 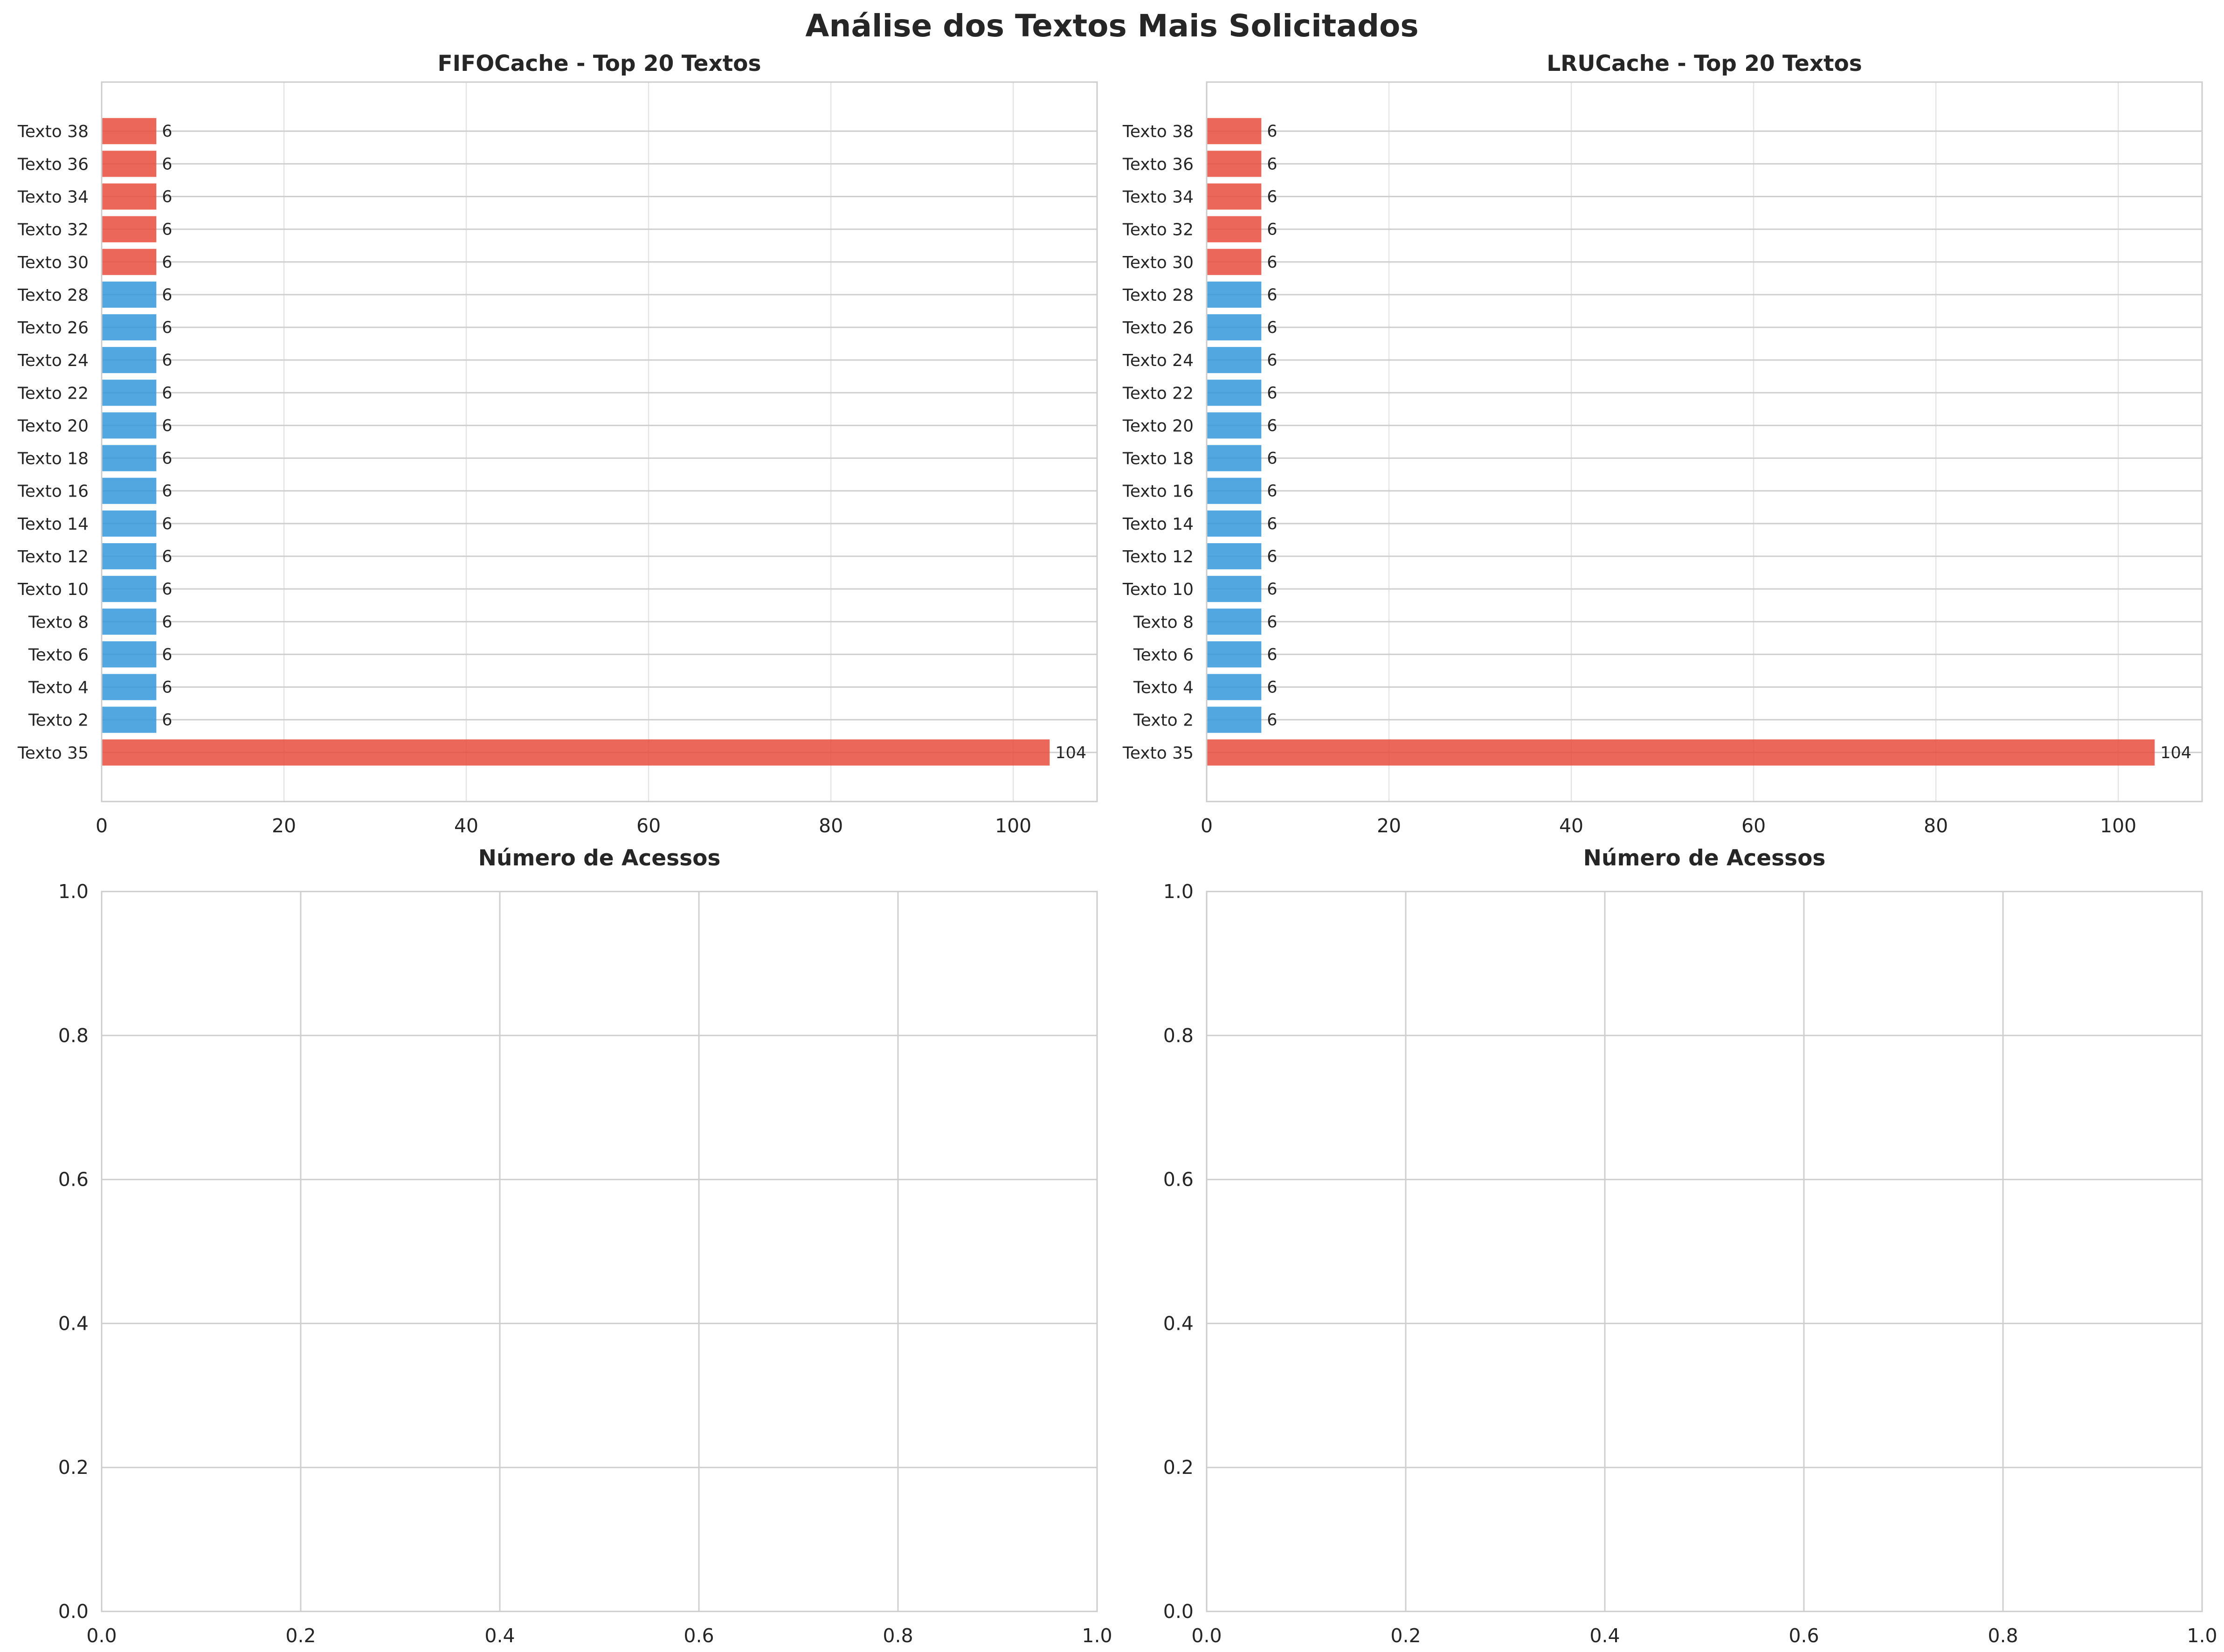 I want to click on y-tick-label: Texto 20, so click(x=53, y=425).